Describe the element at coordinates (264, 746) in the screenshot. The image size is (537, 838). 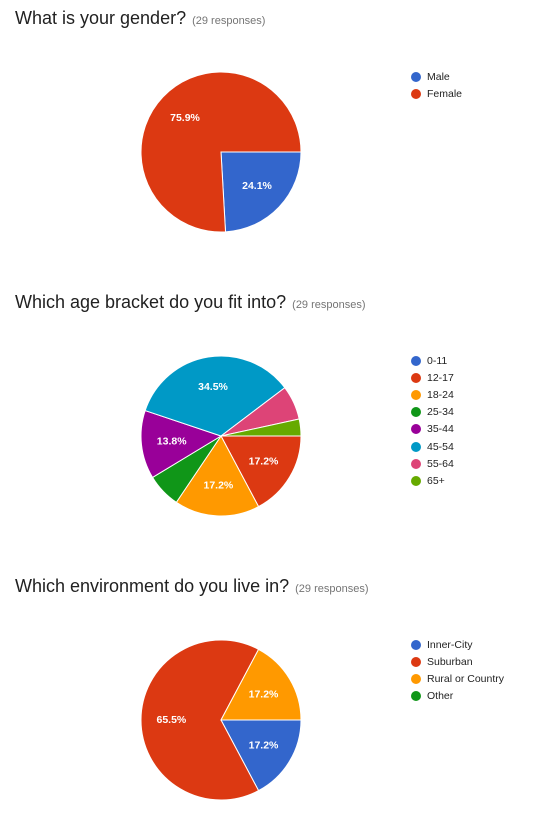
I see `slice-label-inner-city: 17.2%` at that location.